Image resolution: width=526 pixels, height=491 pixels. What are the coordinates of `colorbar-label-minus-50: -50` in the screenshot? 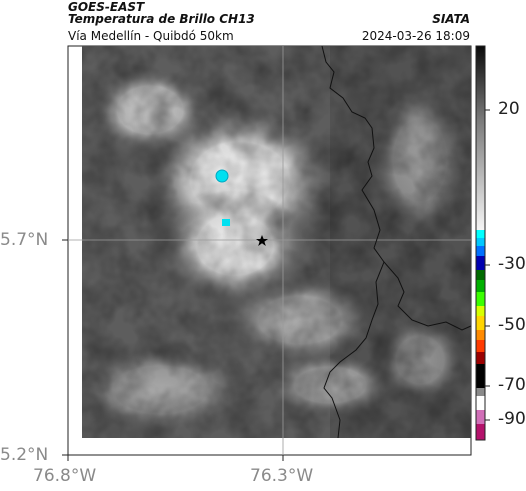 It's located at (512, 325).